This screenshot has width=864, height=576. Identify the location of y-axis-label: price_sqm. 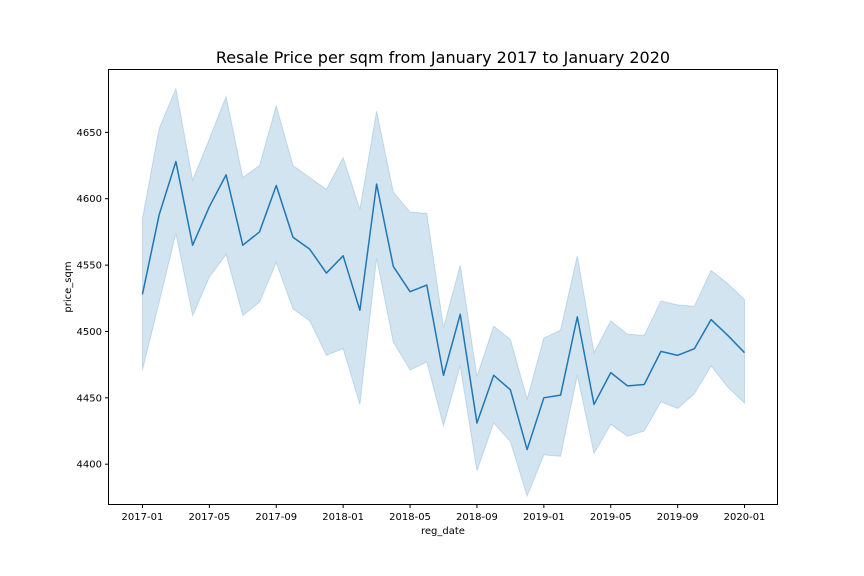
(68, 286).